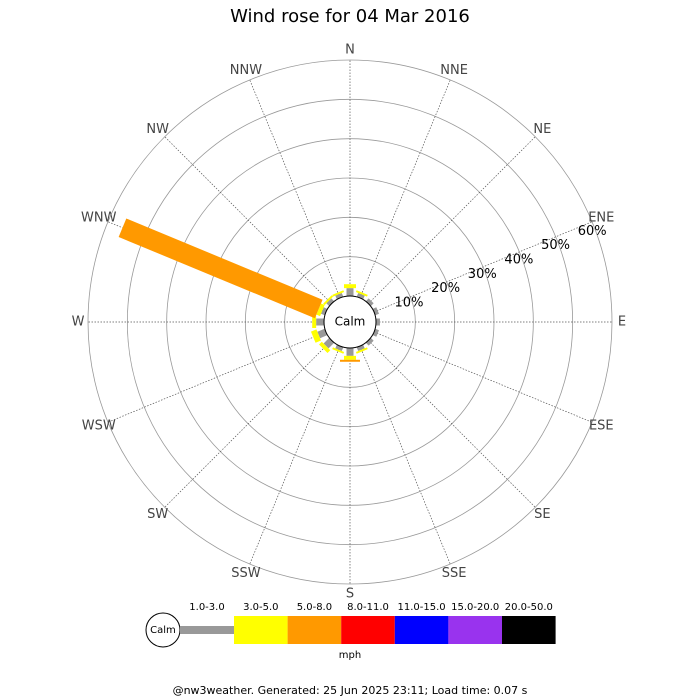  I want to click on direction-label: NNE, so click(454, 70).